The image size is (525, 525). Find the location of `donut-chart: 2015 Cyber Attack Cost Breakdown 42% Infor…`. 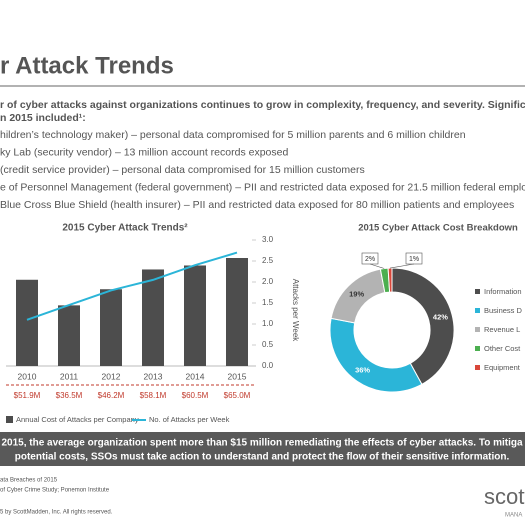

donut-chart: 2015 Cyber Attack Cost Breakdown 42% Infor… is located at coordinates (426, 308).